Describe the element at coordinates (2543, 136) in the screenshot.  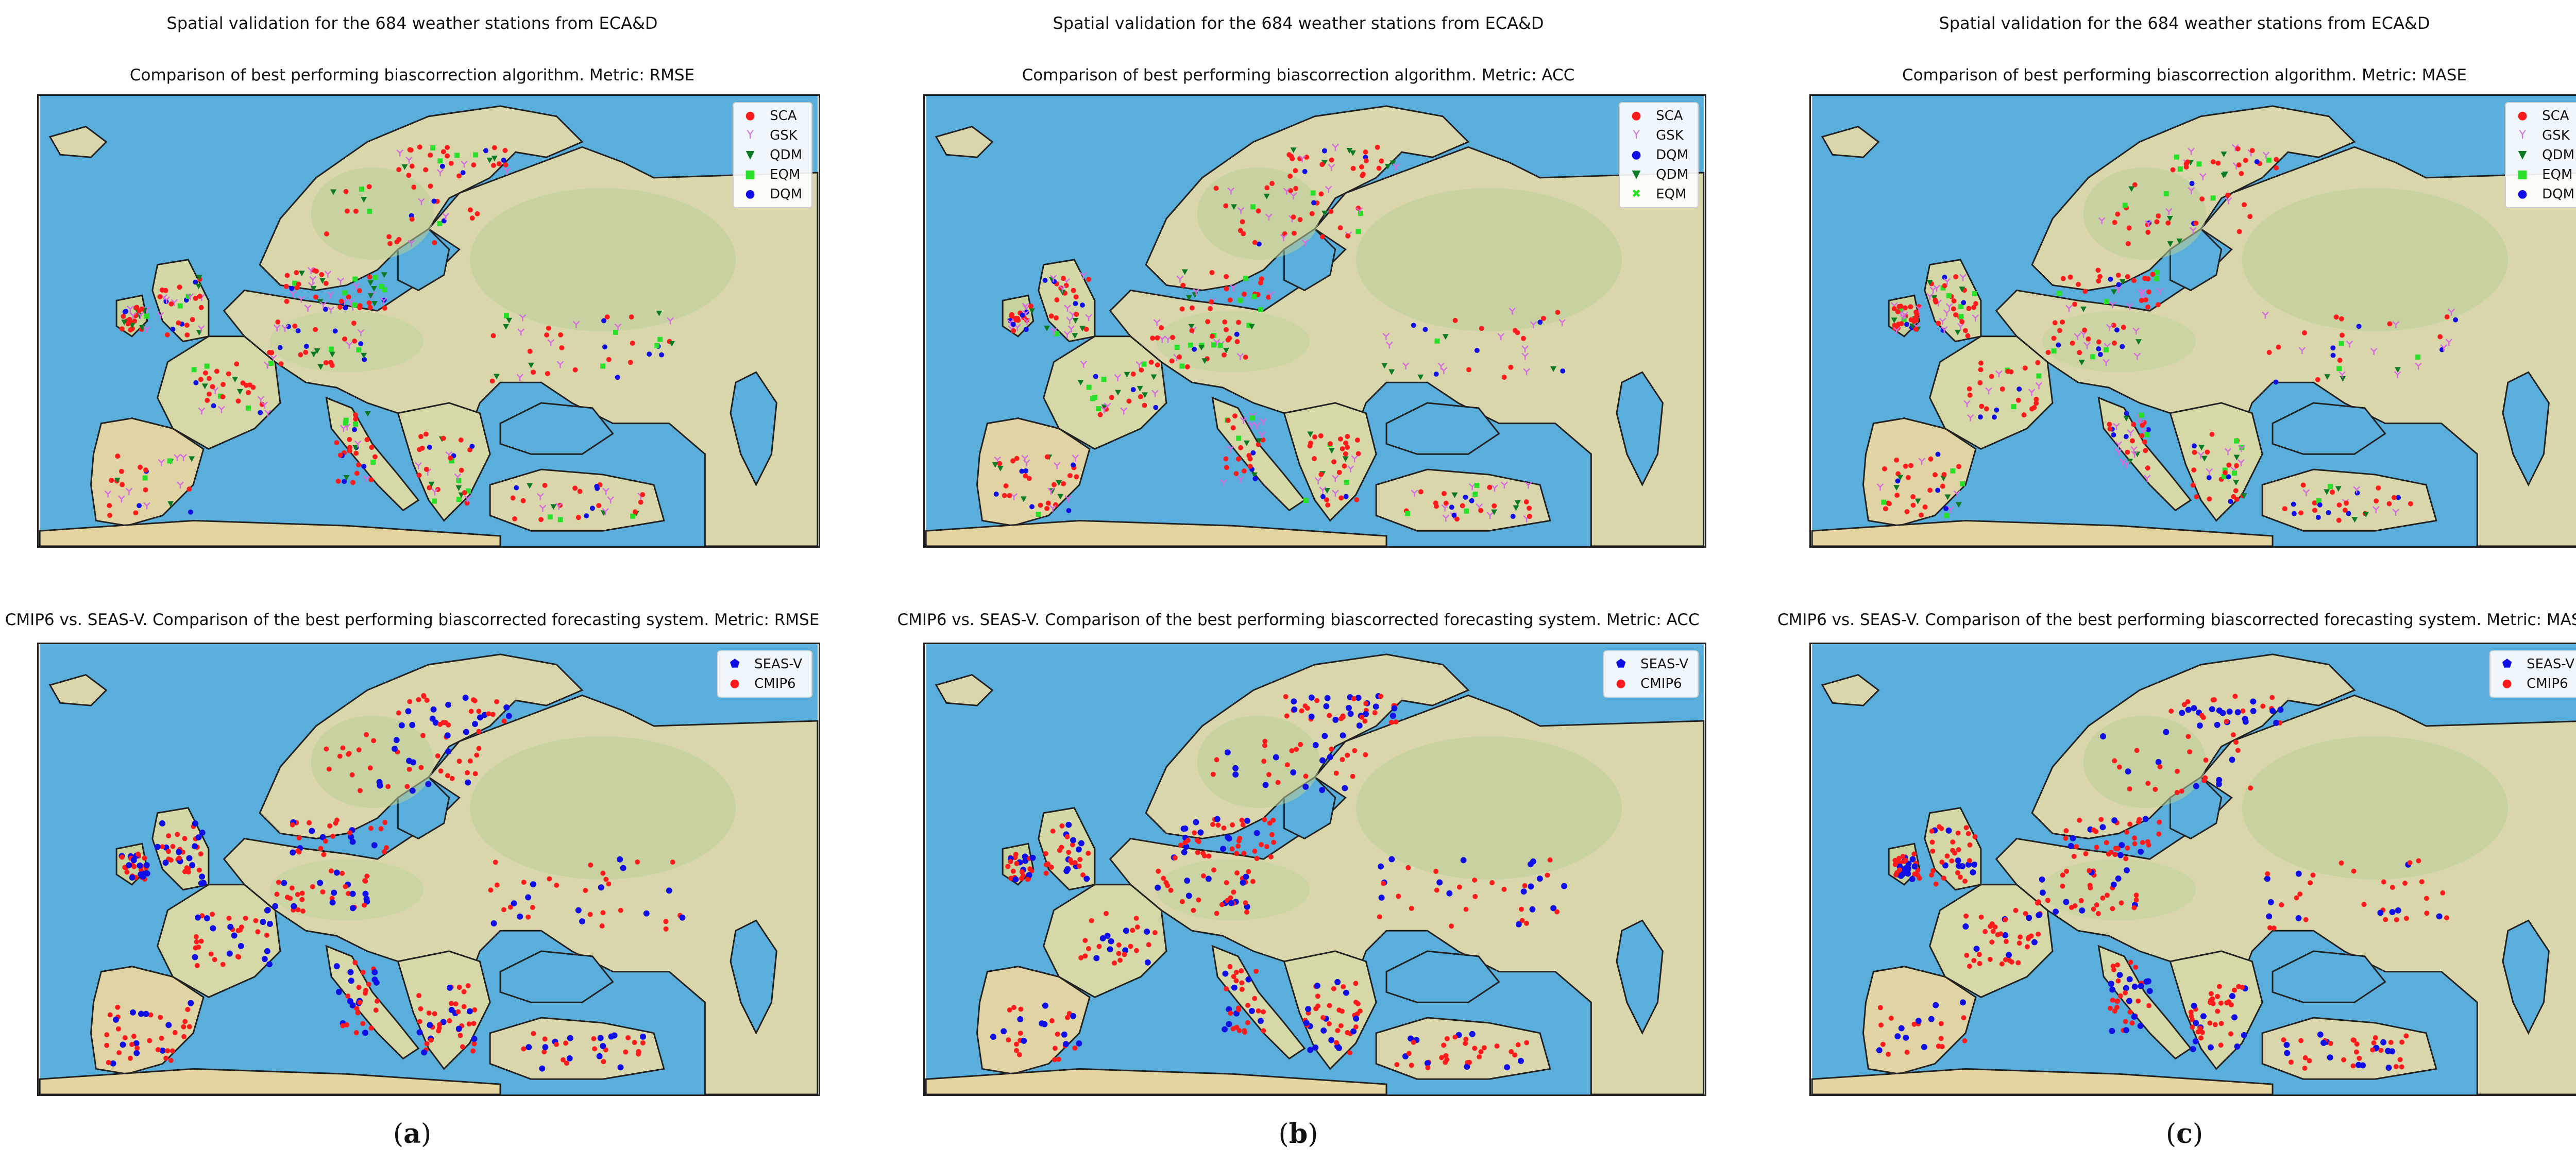
I see `legend-item-gsk: Y GSK` at that location.